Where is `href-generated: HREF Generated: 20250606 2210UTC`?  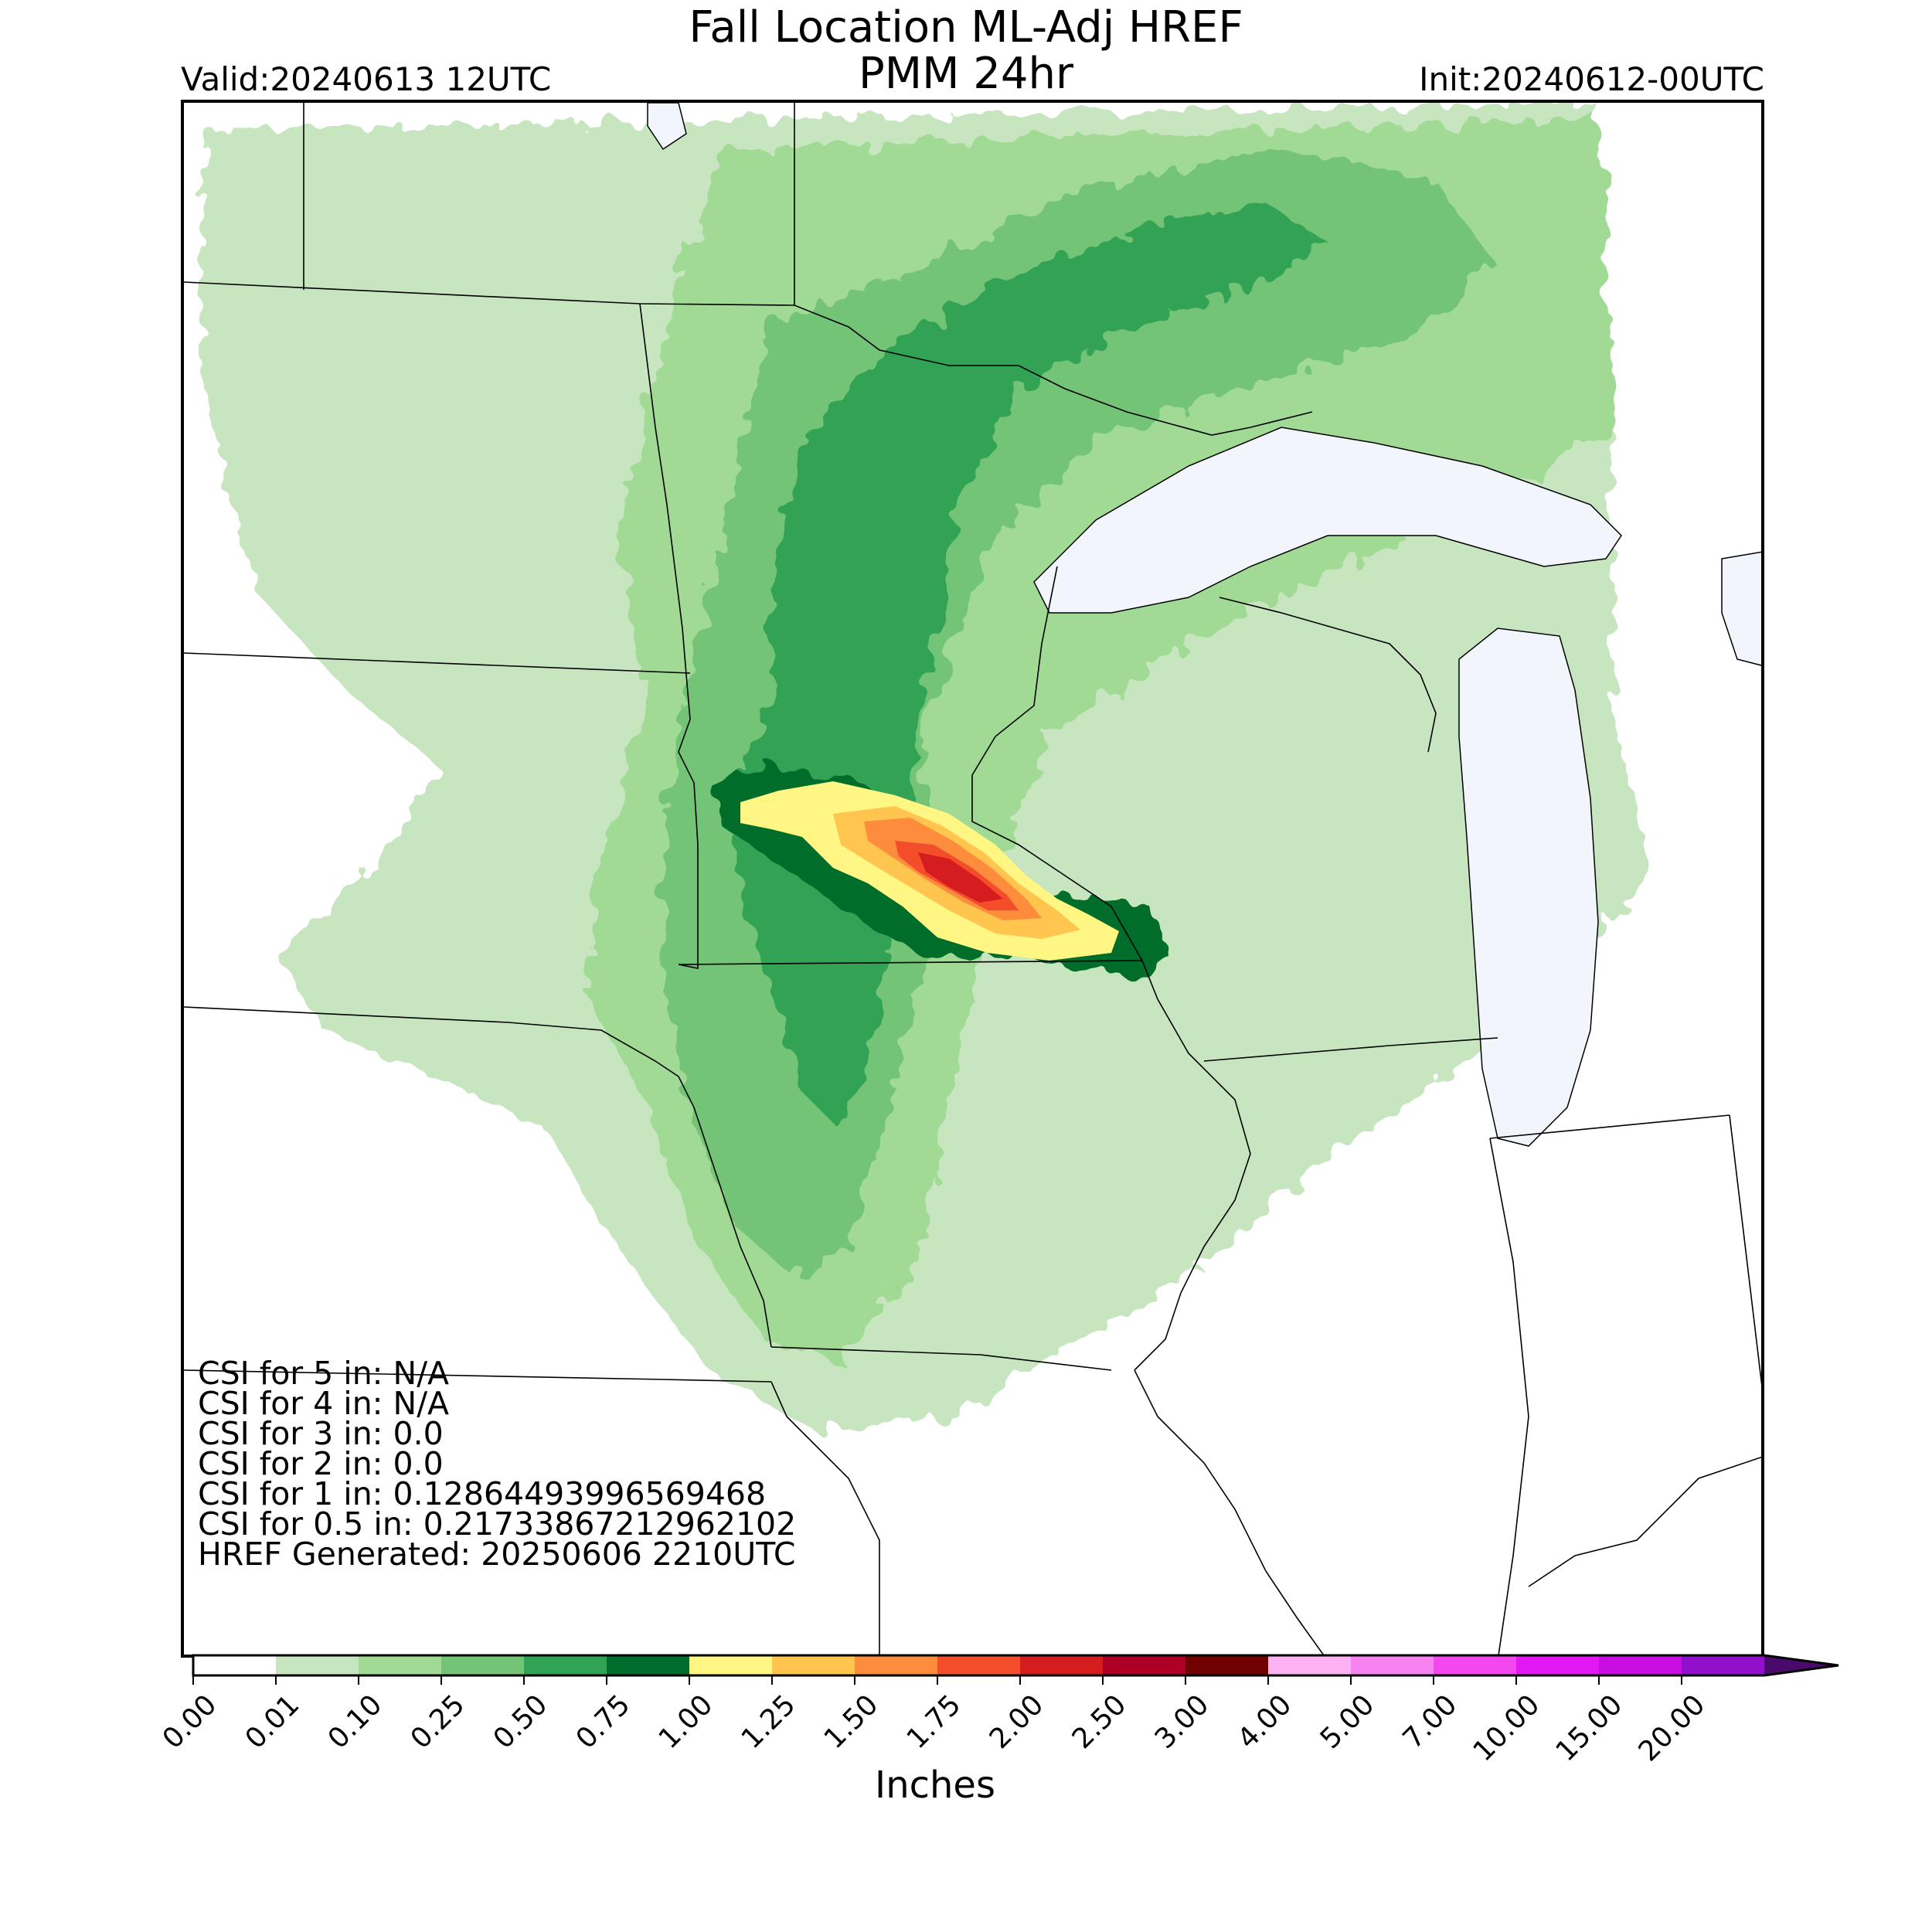
href-generated: HREF Generated: 20250606 2210UTC is located at coordinates (497, 1554).